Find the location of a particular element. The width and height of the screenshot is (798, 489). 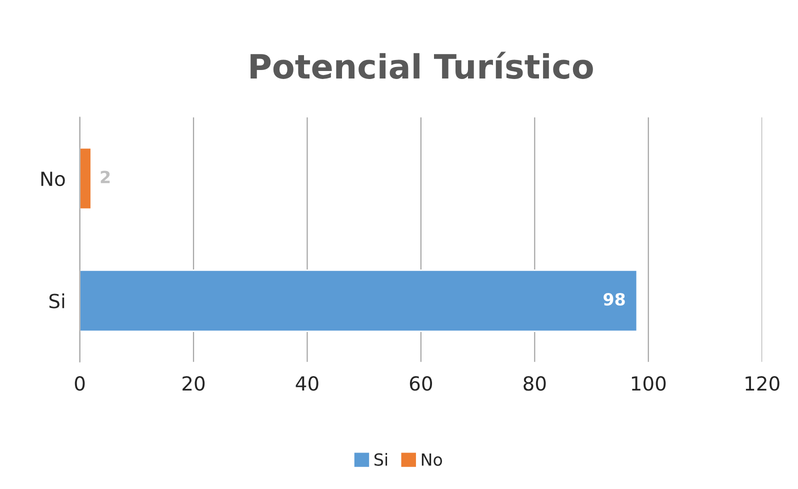

x-tick-label: 80 is located at coordinates (535, 383).